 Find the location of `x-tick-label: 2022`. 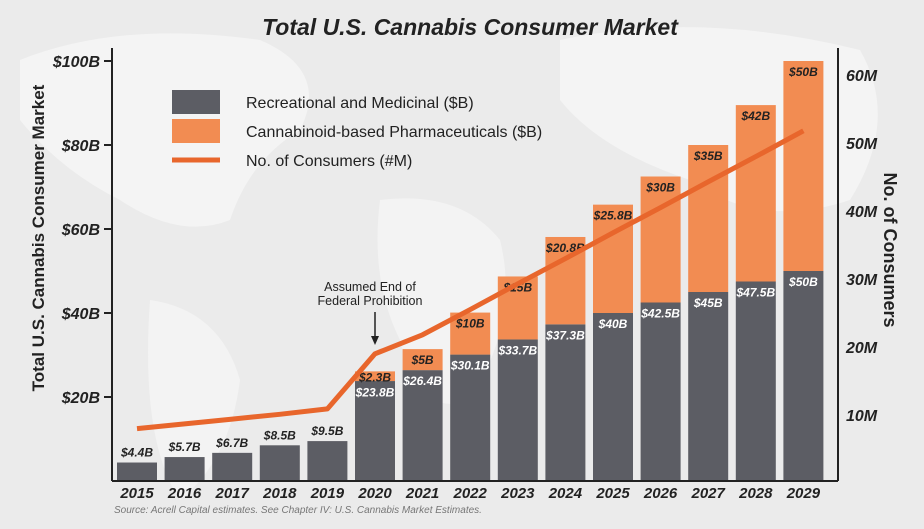

x-tick-label: 2022 is located at coordinates (470, 493).